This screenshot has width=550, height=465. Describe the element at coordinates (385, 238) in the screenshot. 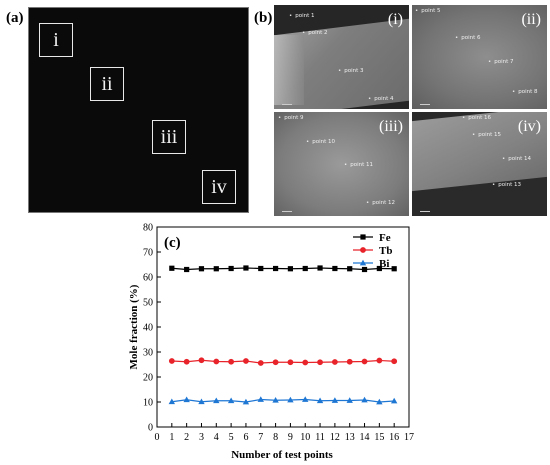

I see `legend-label-fe: Fe` at that location.